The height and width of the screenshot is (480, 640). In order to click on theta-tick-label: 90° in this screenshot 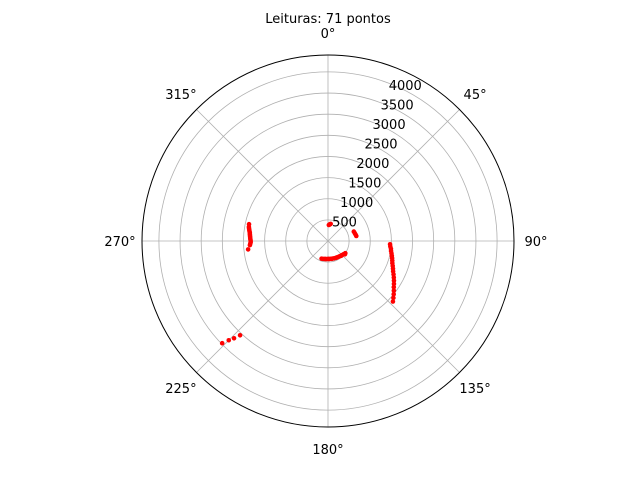, I will do `click(535, 242)`.